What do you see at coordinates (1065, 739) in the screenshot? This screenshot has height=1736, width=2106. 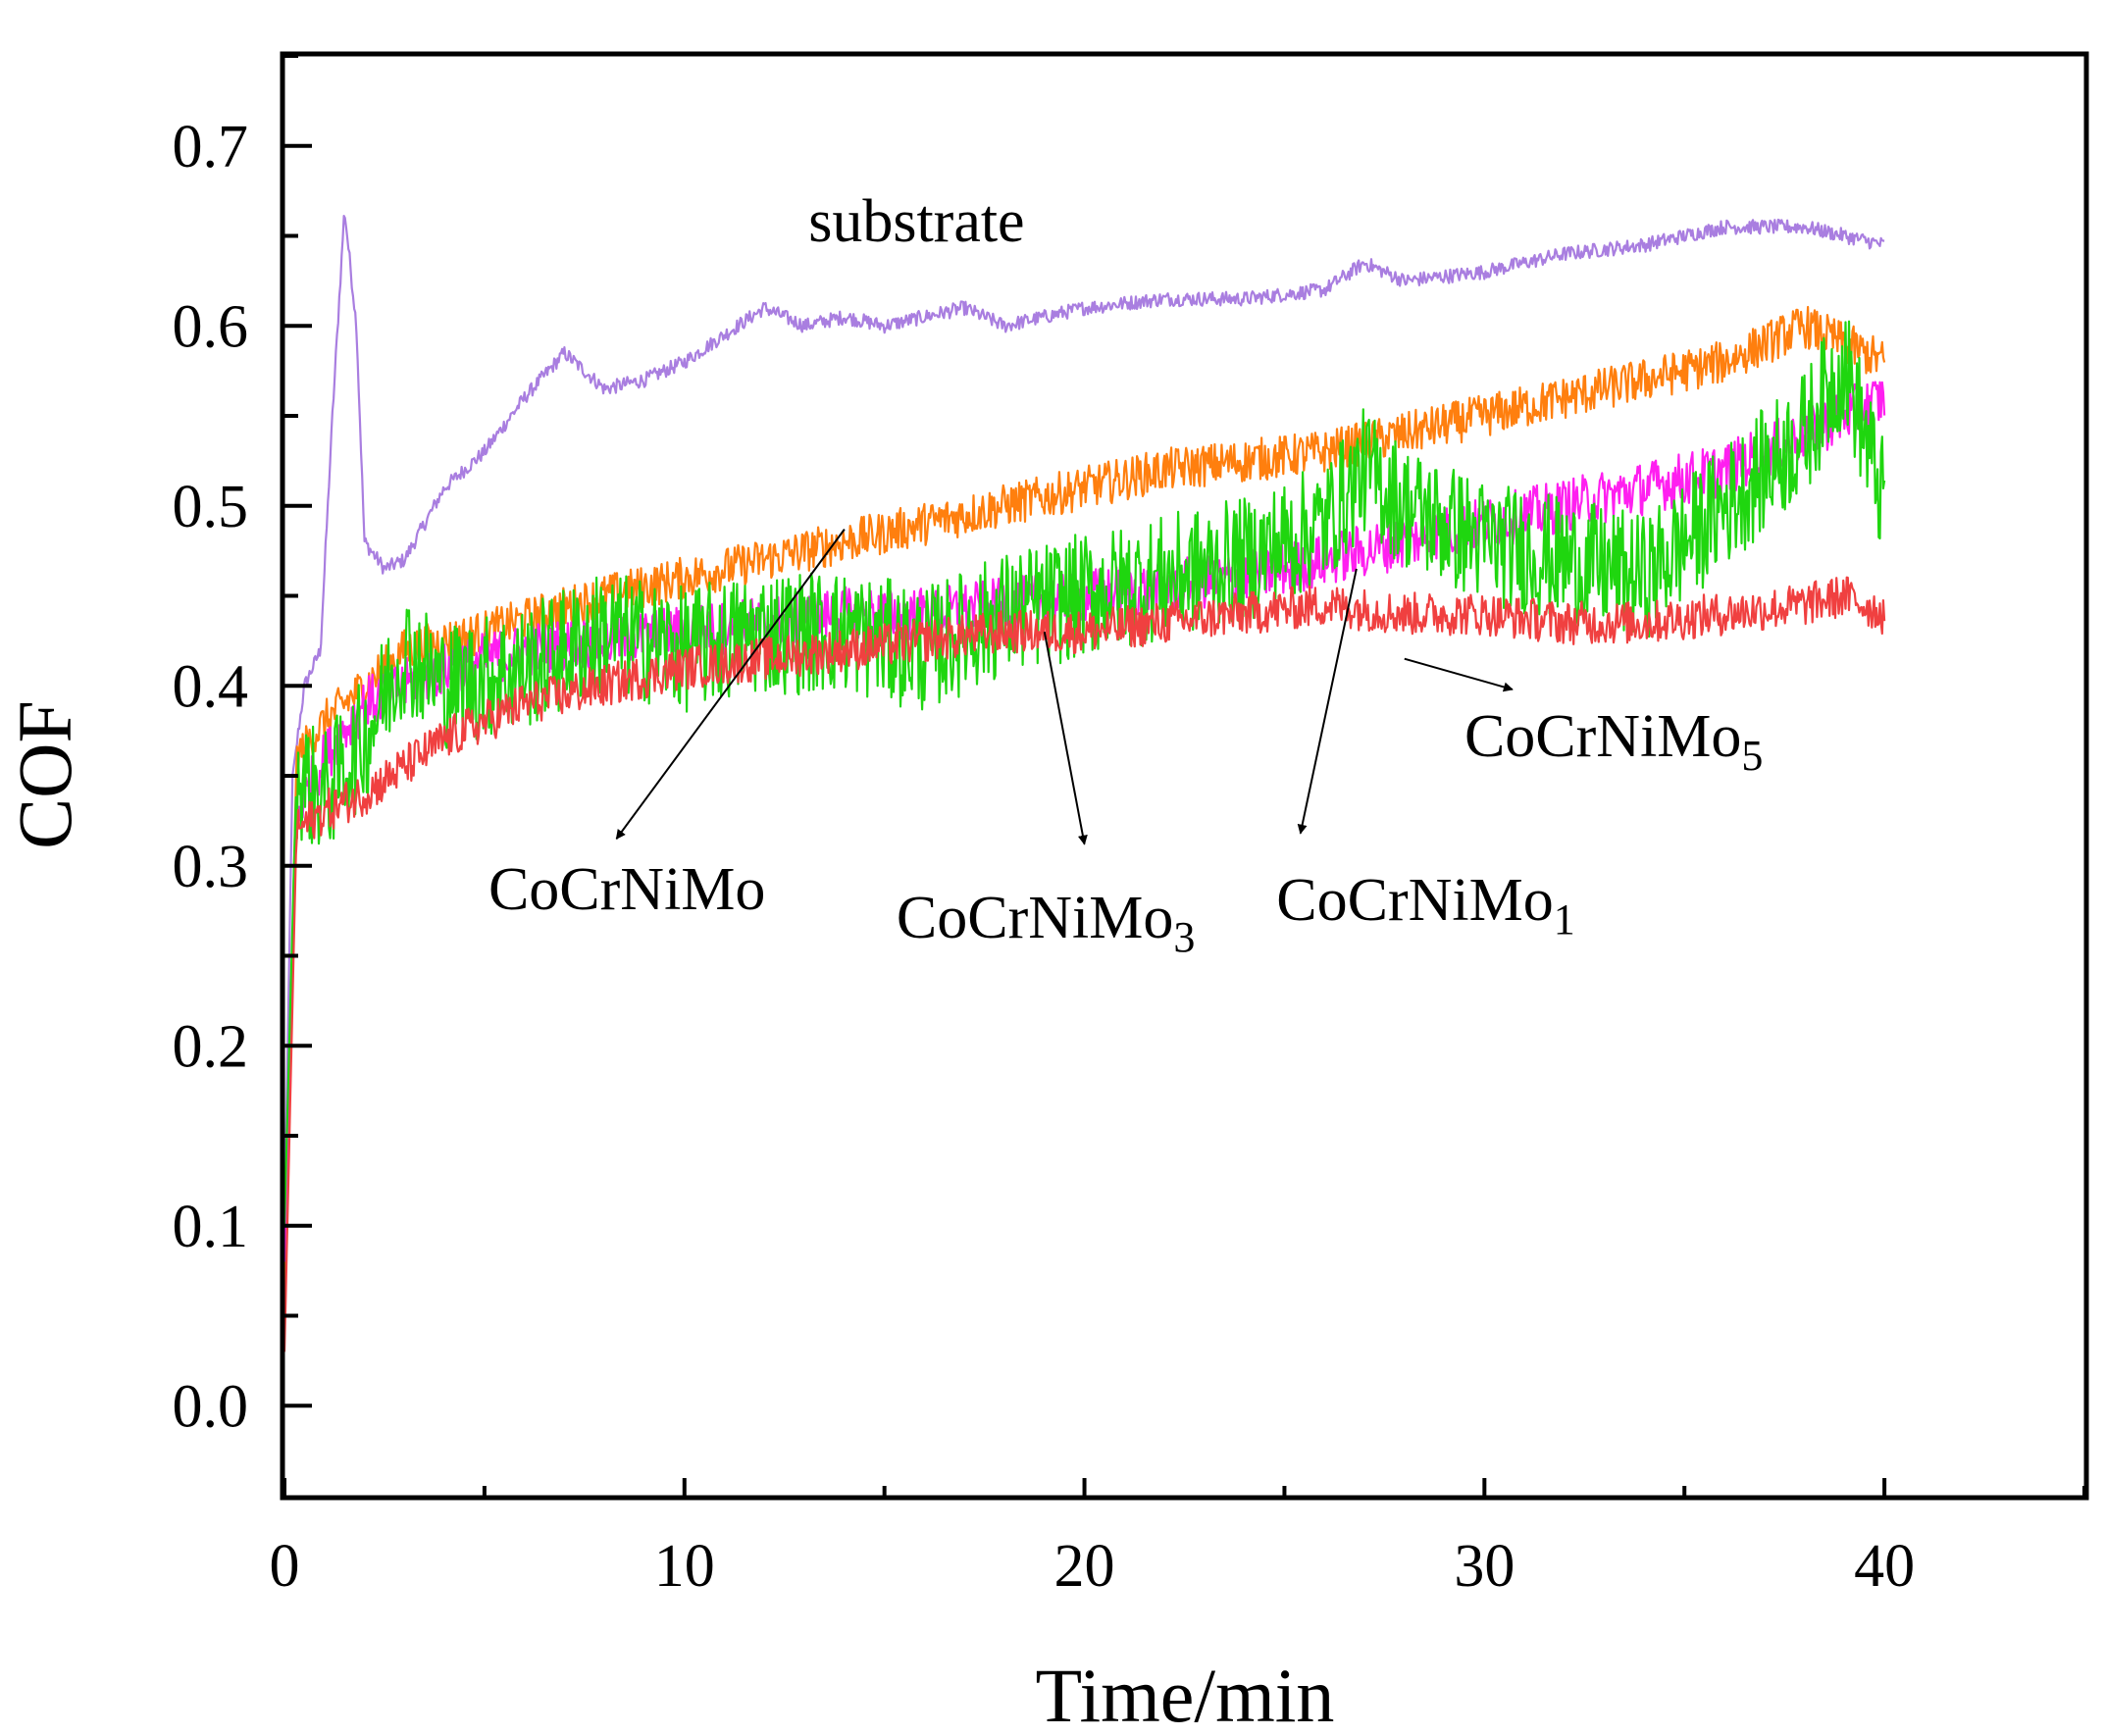 I see `annotation-arrow-cocrnimo3` at bounding box center [1065, 739].